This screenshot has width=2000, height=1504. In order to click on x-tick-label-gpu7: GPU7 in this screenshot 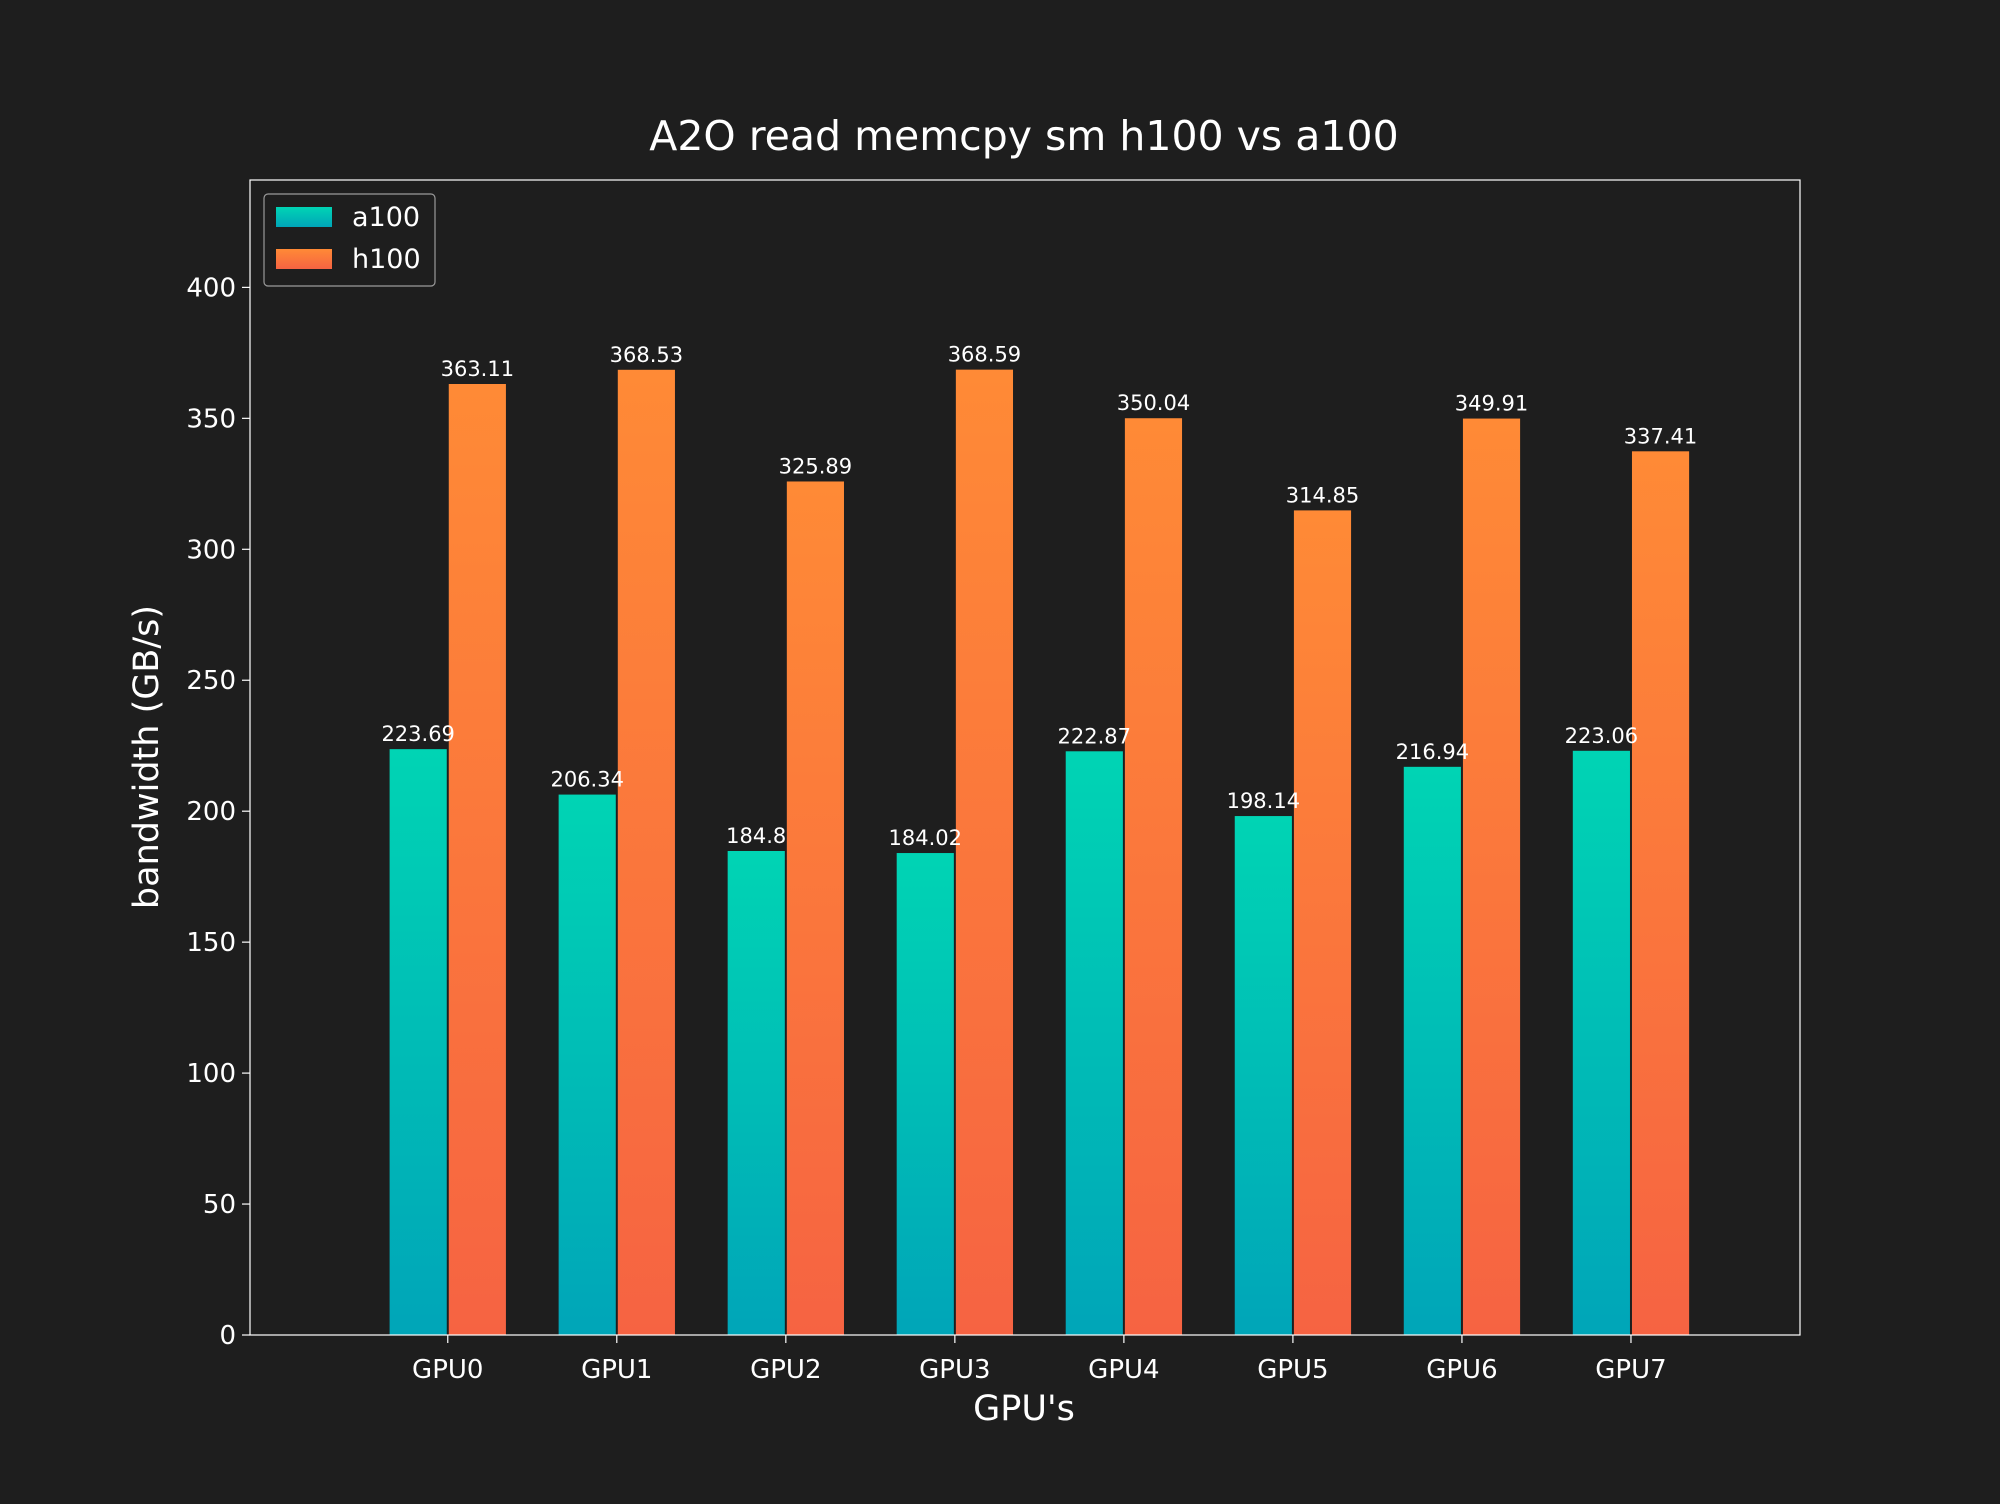, I will do `click(1630, 1370)`.